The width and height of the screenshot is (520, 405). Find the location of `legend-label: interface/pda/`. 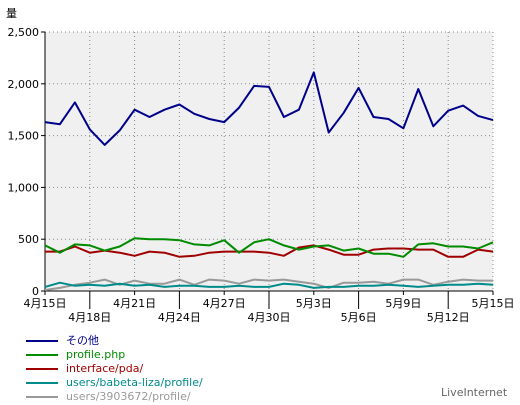

legend-label: interface/pda/ is located at coordinates (105, 368).